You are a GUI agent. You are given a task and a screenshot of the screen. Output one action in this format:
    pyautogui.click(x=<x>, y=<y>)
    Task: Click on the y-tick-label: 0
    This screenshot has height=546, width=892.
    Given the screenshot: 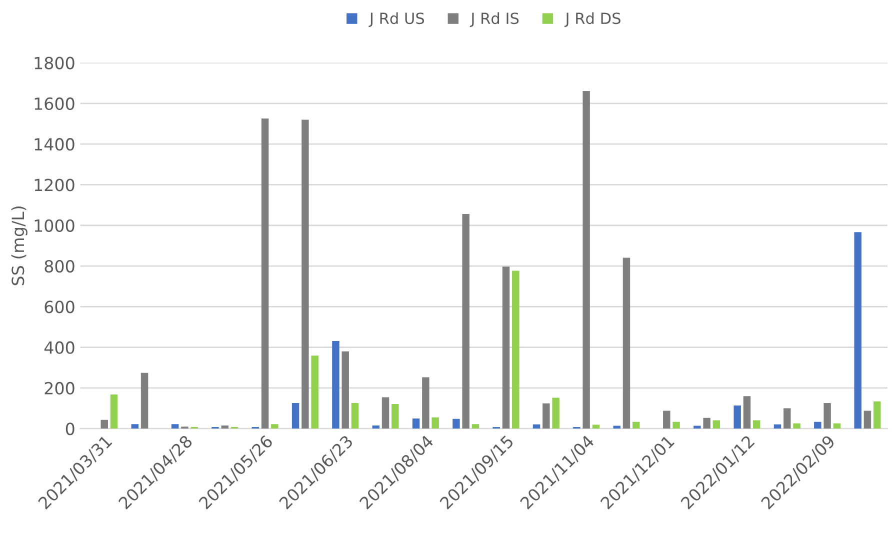 What is the action you would take?
    pyautogui.click(x=70, y=429)
    